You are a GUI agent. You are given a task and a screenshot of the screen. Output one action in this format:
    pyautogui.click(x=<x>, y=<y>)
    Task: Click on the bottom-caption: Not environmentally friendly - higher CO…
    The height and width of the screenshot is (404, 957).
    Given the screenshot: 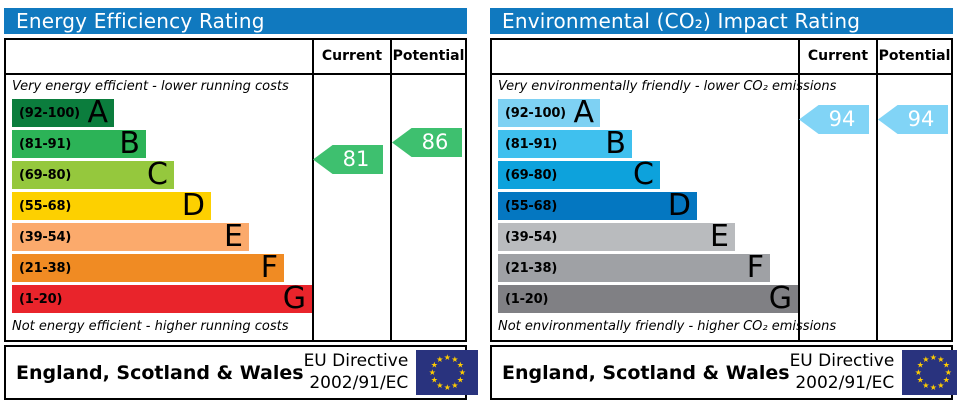 What is the action you would take?
    pyautogui.click(x=667, y=326)
    